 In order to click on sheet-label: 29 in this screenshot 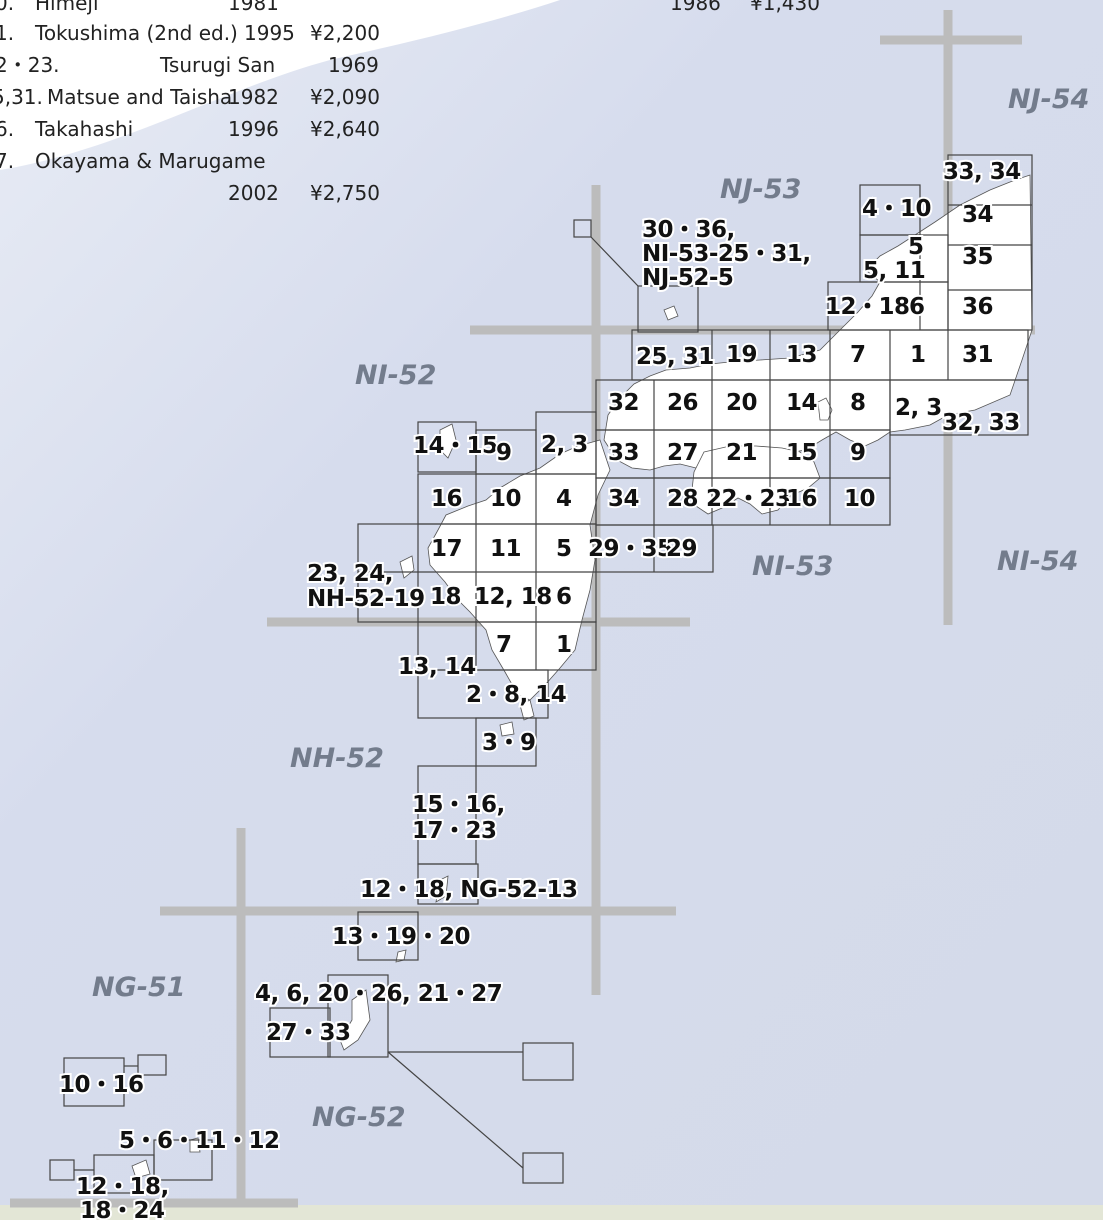, I will do `click(682, 549)`.